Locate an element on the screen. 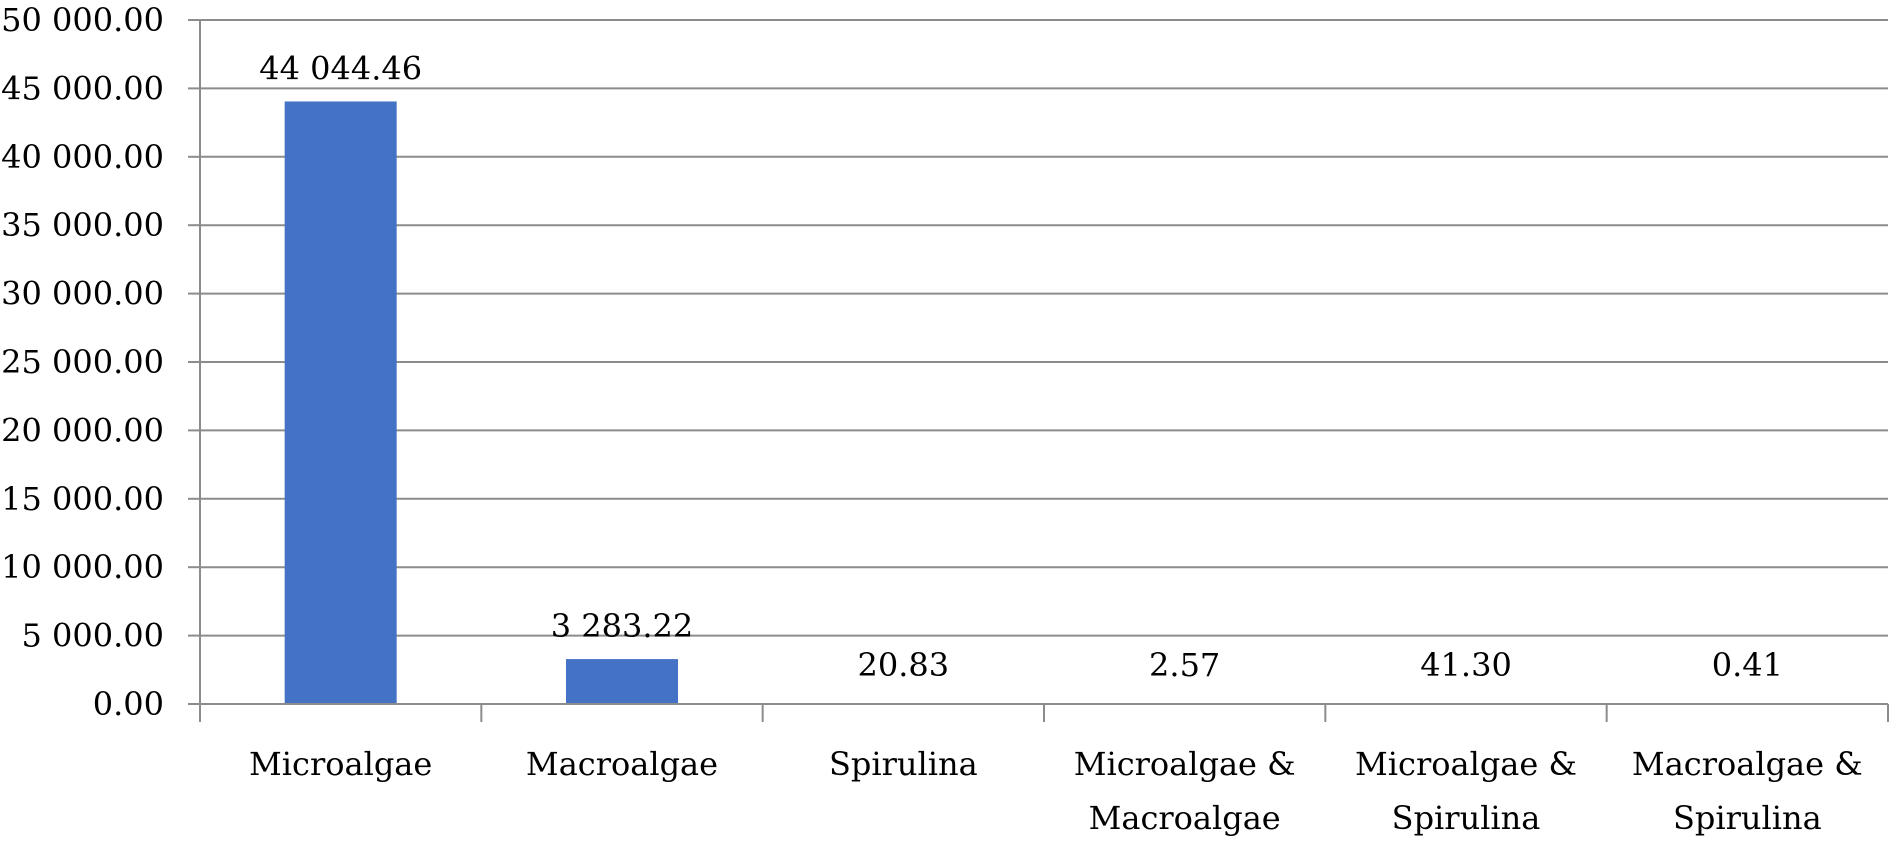 The height and width of the screenshot is (842, 1892). data-label: 3 283.22 is located at coordinates (622, 626).